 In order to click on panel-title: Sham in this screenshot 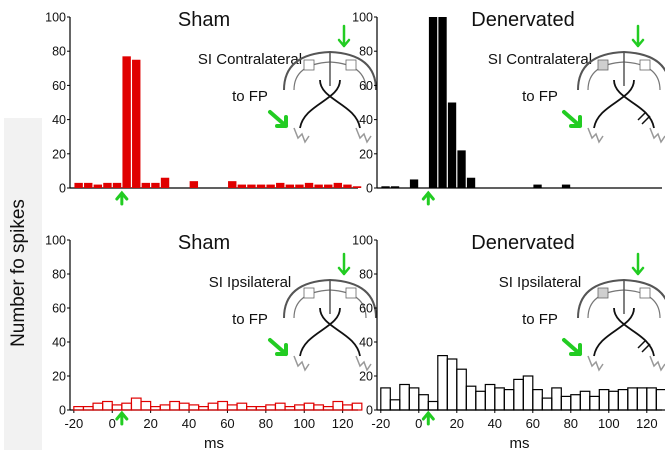, I will do `click(204, 243)`.